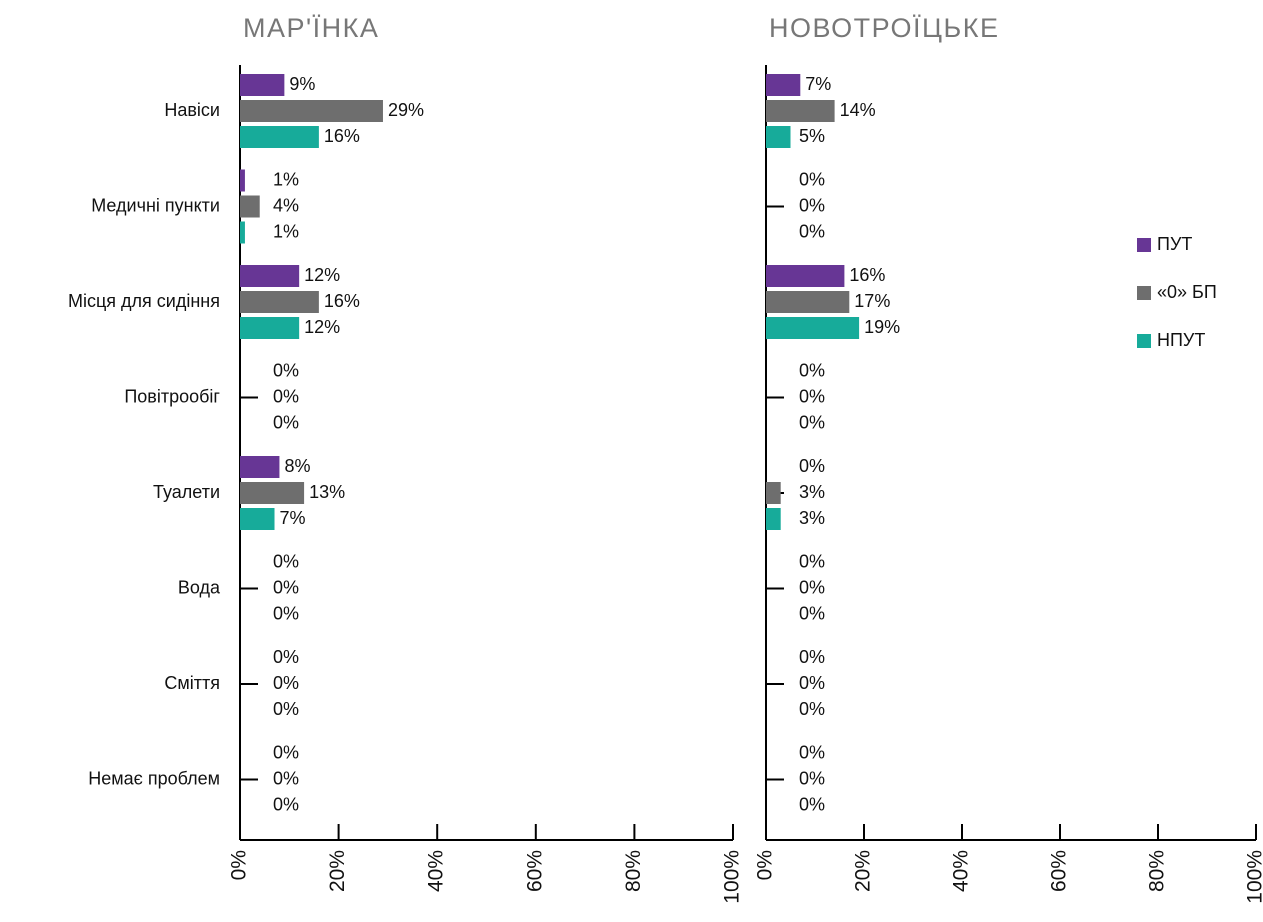  I want to click on value-label: 17%, so click(872, 301).